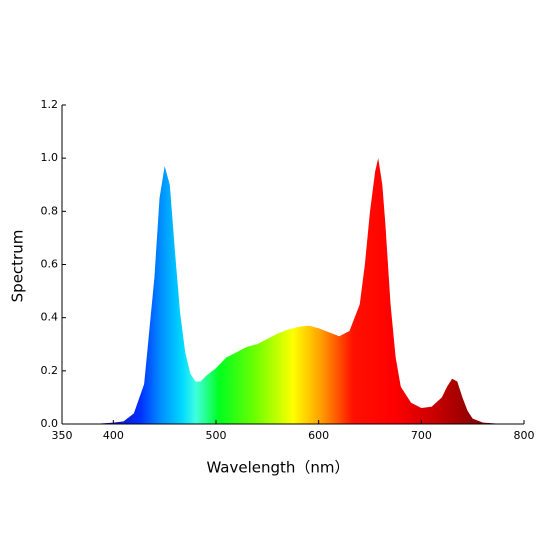 This screenshot has height=555, width=555. I want to click on y-tick-label: 0.8, so click(50, 210).